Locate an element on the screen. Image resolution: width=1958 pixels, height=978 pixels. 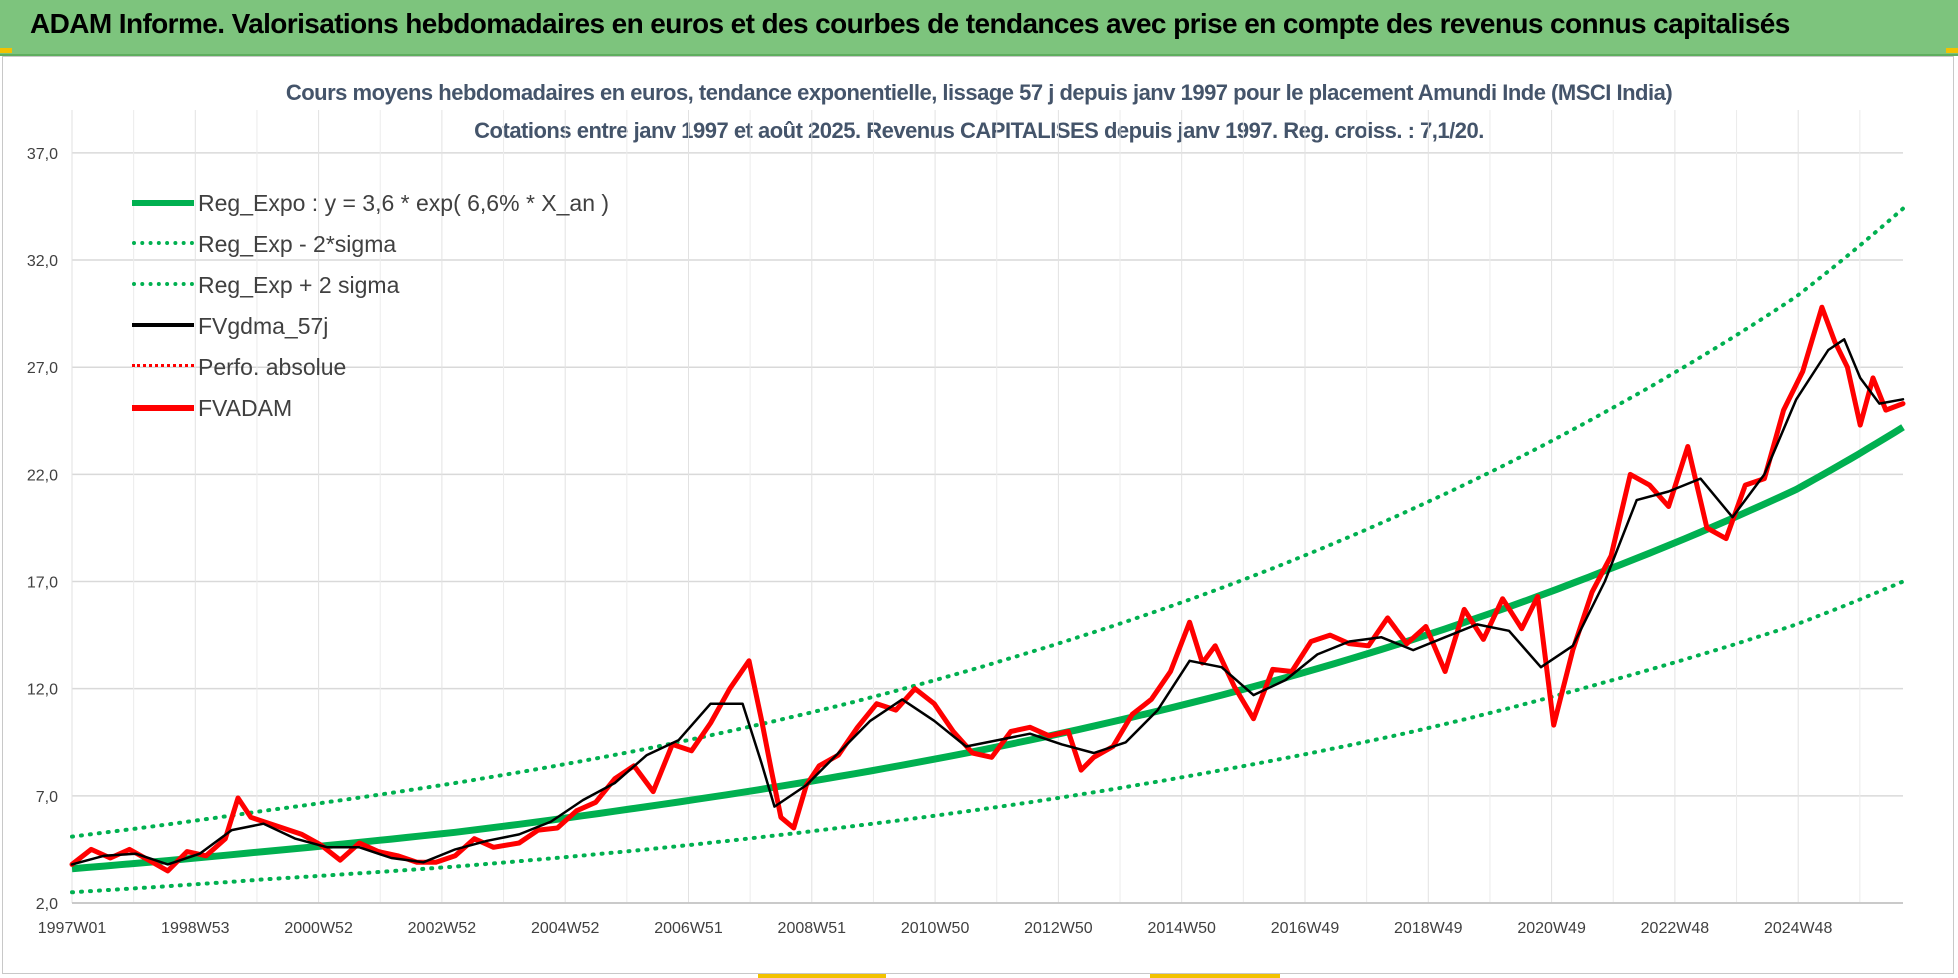
legend-swatch-green-solid is located at coordinates (163, 203).